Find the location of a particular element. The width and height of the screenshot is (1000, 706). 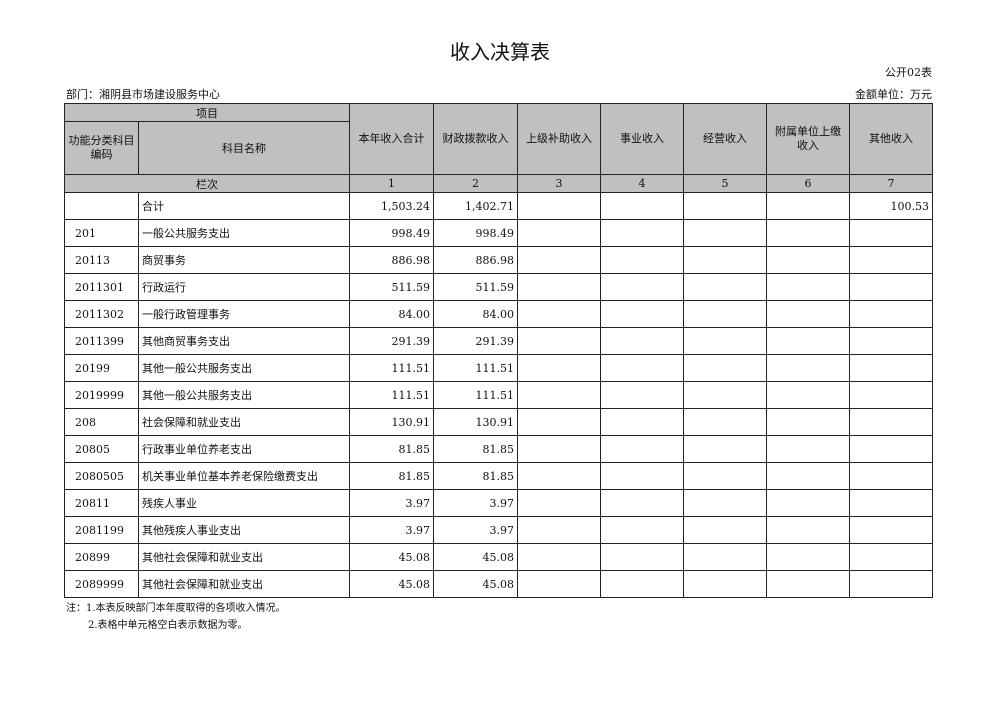

column-number: 5 is located at coordinates (725, 183).